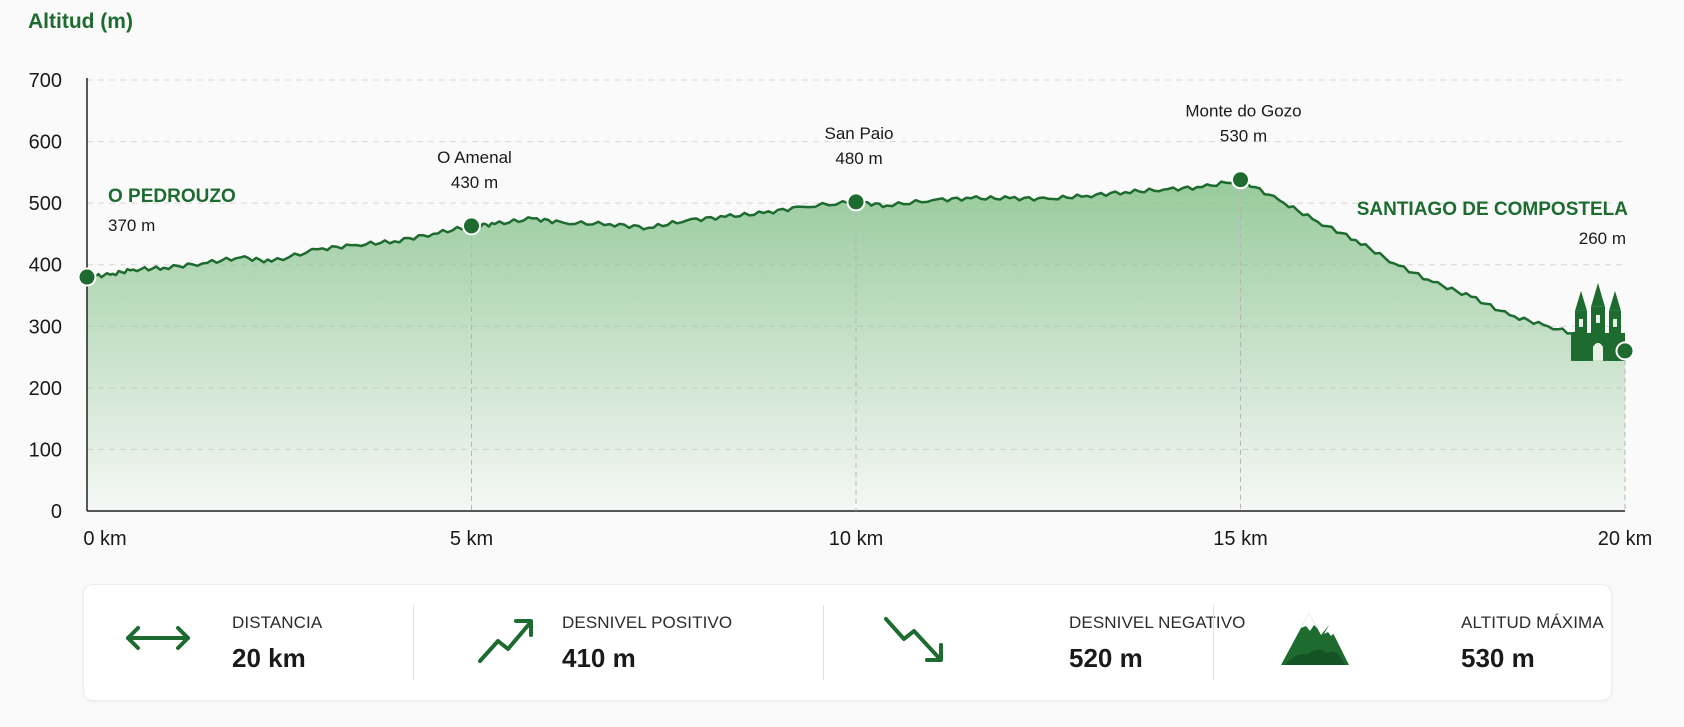 The height and width of the screenshot is (727, 1684). What do you see at coordinates (858, 158) in the screenshot?
I see `waypoint-altitude: 480 m` at bounding box center [858, 158].